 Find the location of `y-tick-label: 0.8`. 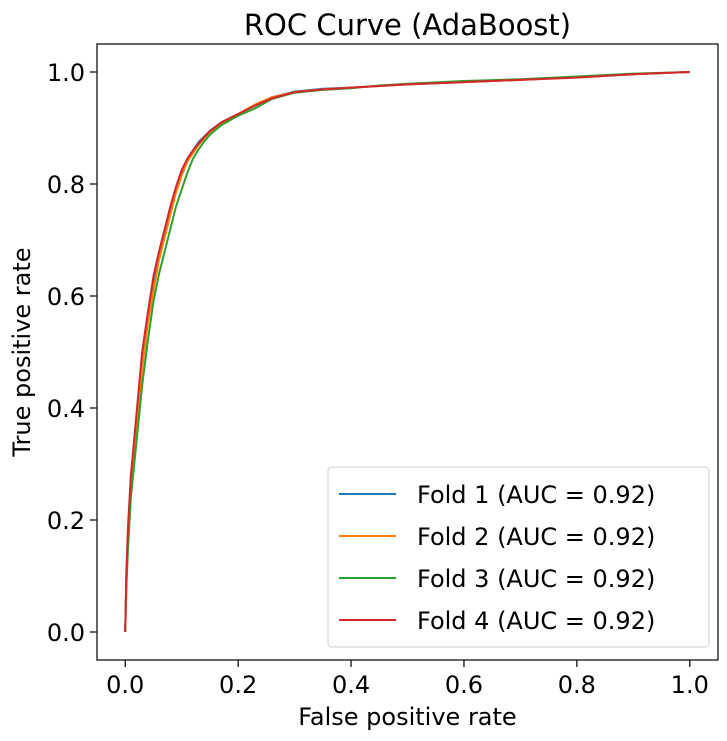

y-tick-label: 0.8 is located at coordinates (66, 185).